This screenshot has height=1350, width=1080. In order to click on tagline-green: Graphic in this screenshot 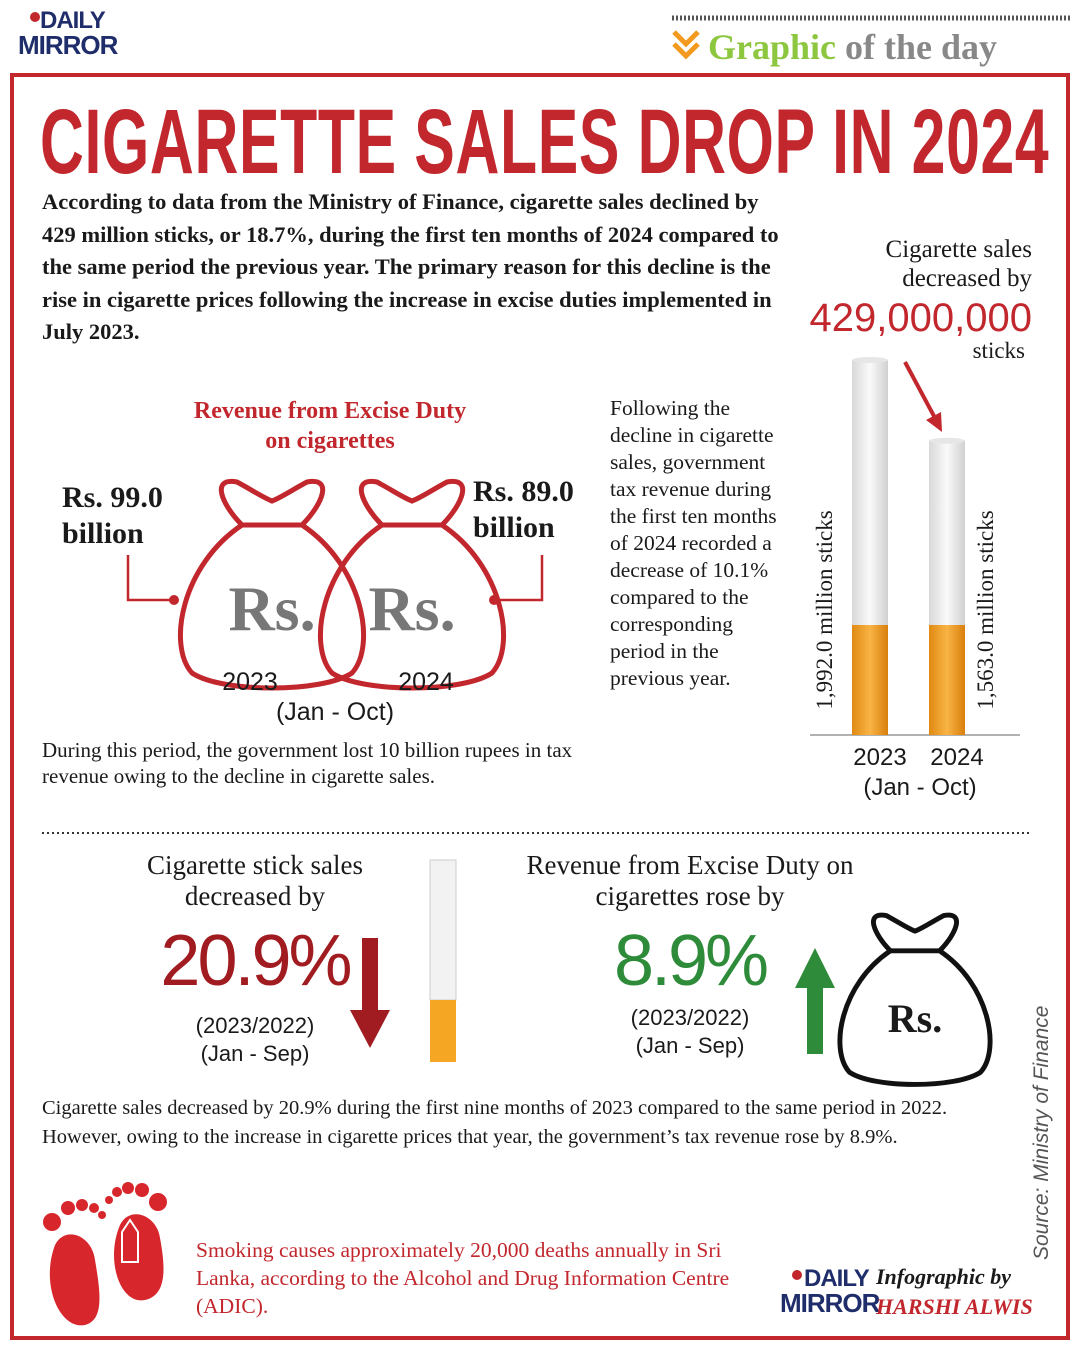, I will do `click(772, 47)`.